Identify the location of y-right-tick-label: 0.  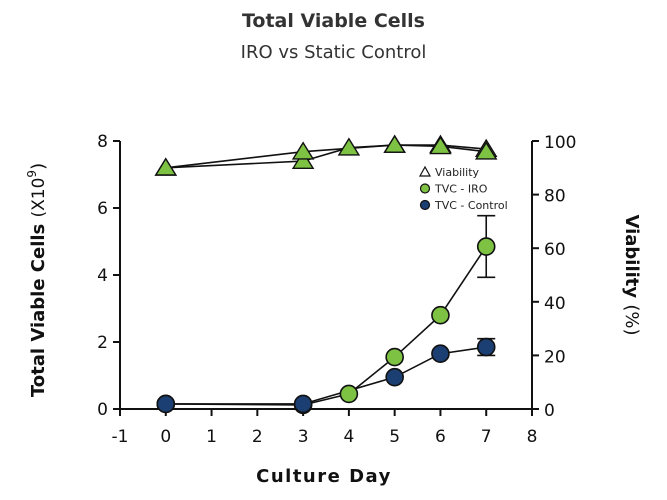
(549, 411).